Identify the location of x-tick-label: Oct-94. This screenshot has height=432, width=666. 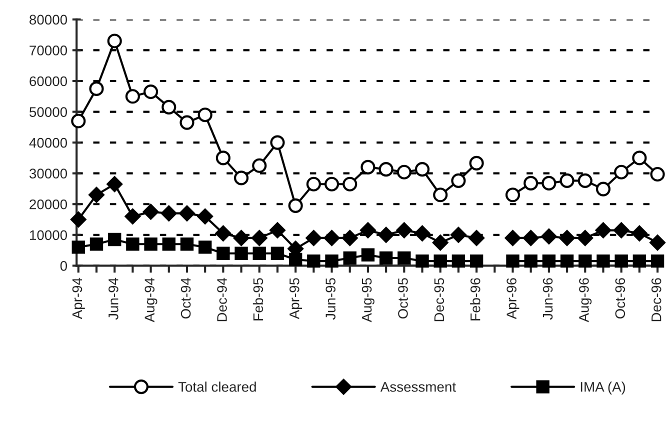
(185, 298).